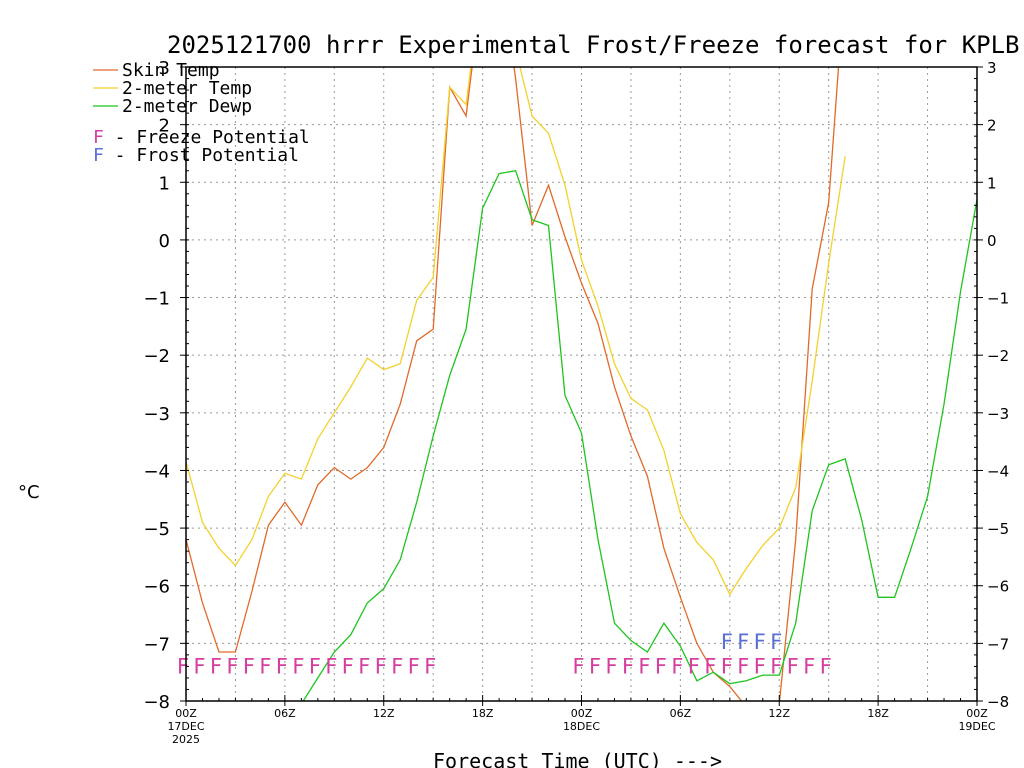 This screenshot has height=768, width=1024. Describe the element at coordinates (156, 529) in the screenshot. I see `y-tick-label: −5` at that location.